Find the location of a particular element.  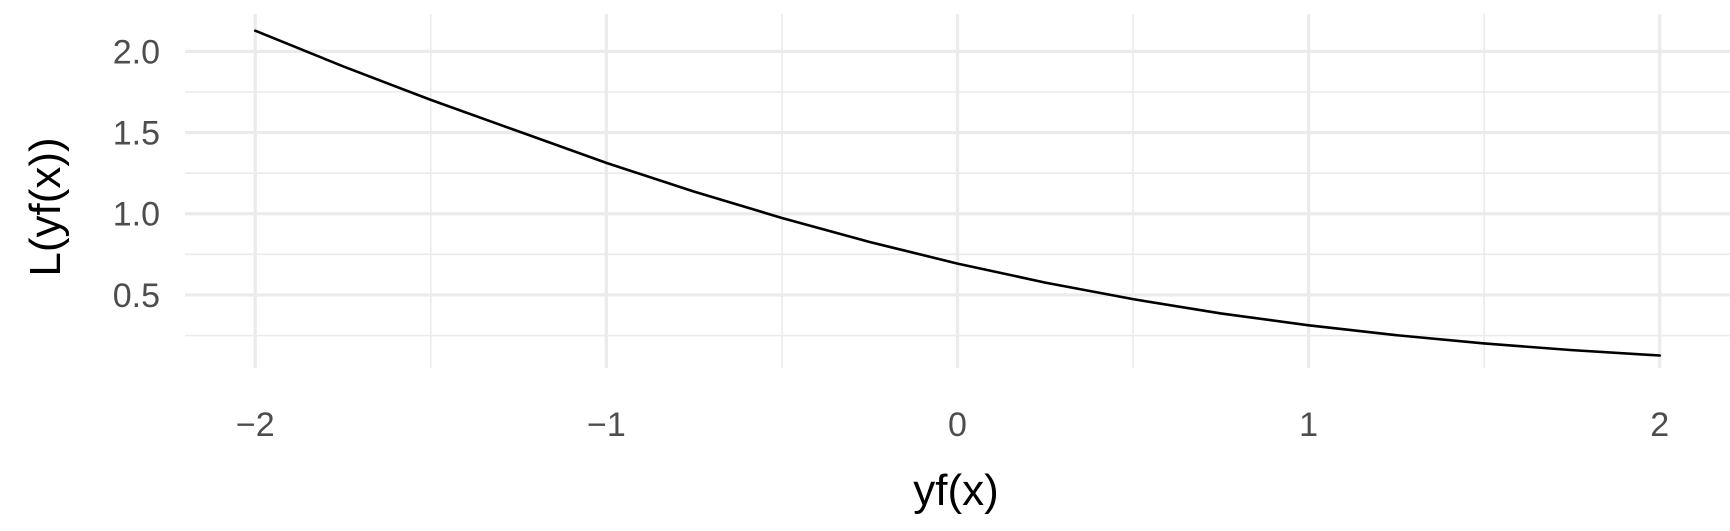

x-tick-label: −1 is located at coordinates (606, 425).